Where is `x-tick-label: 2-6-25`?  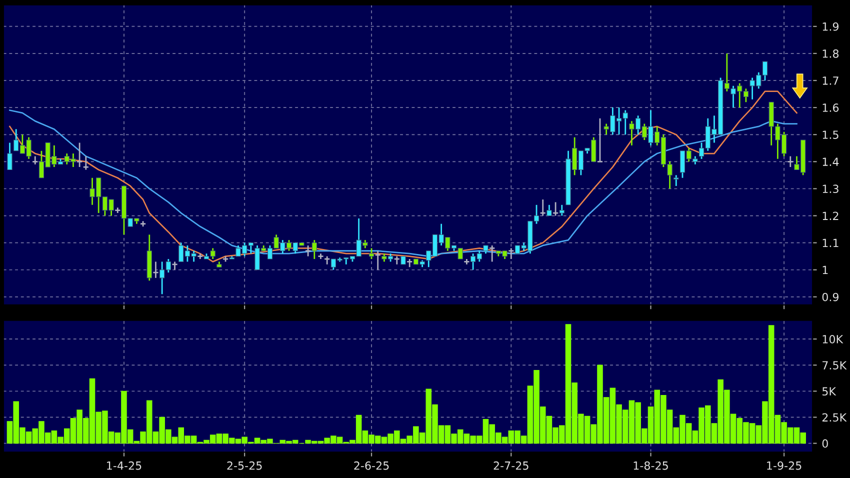
x-tick-label: 2-6-25 is located at coordinates (371, 465).